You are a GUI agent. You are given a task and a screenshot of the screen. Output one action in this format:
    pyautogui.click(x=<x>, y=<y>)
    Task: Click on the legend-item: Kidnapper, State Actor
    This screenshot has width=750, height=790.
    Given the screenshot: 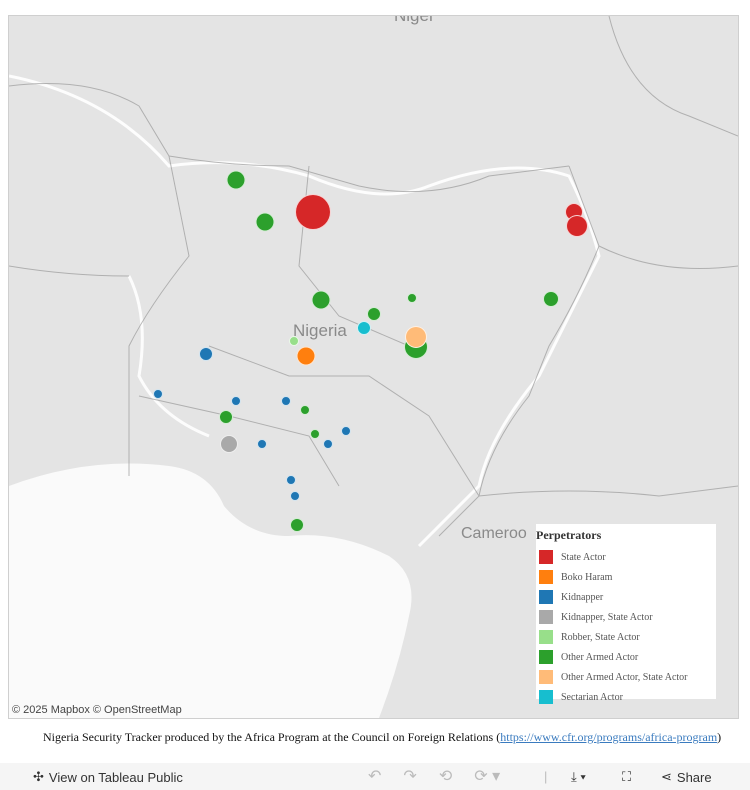 What is the action you would take?
    pyautogui.click(x=626, y=617)
    